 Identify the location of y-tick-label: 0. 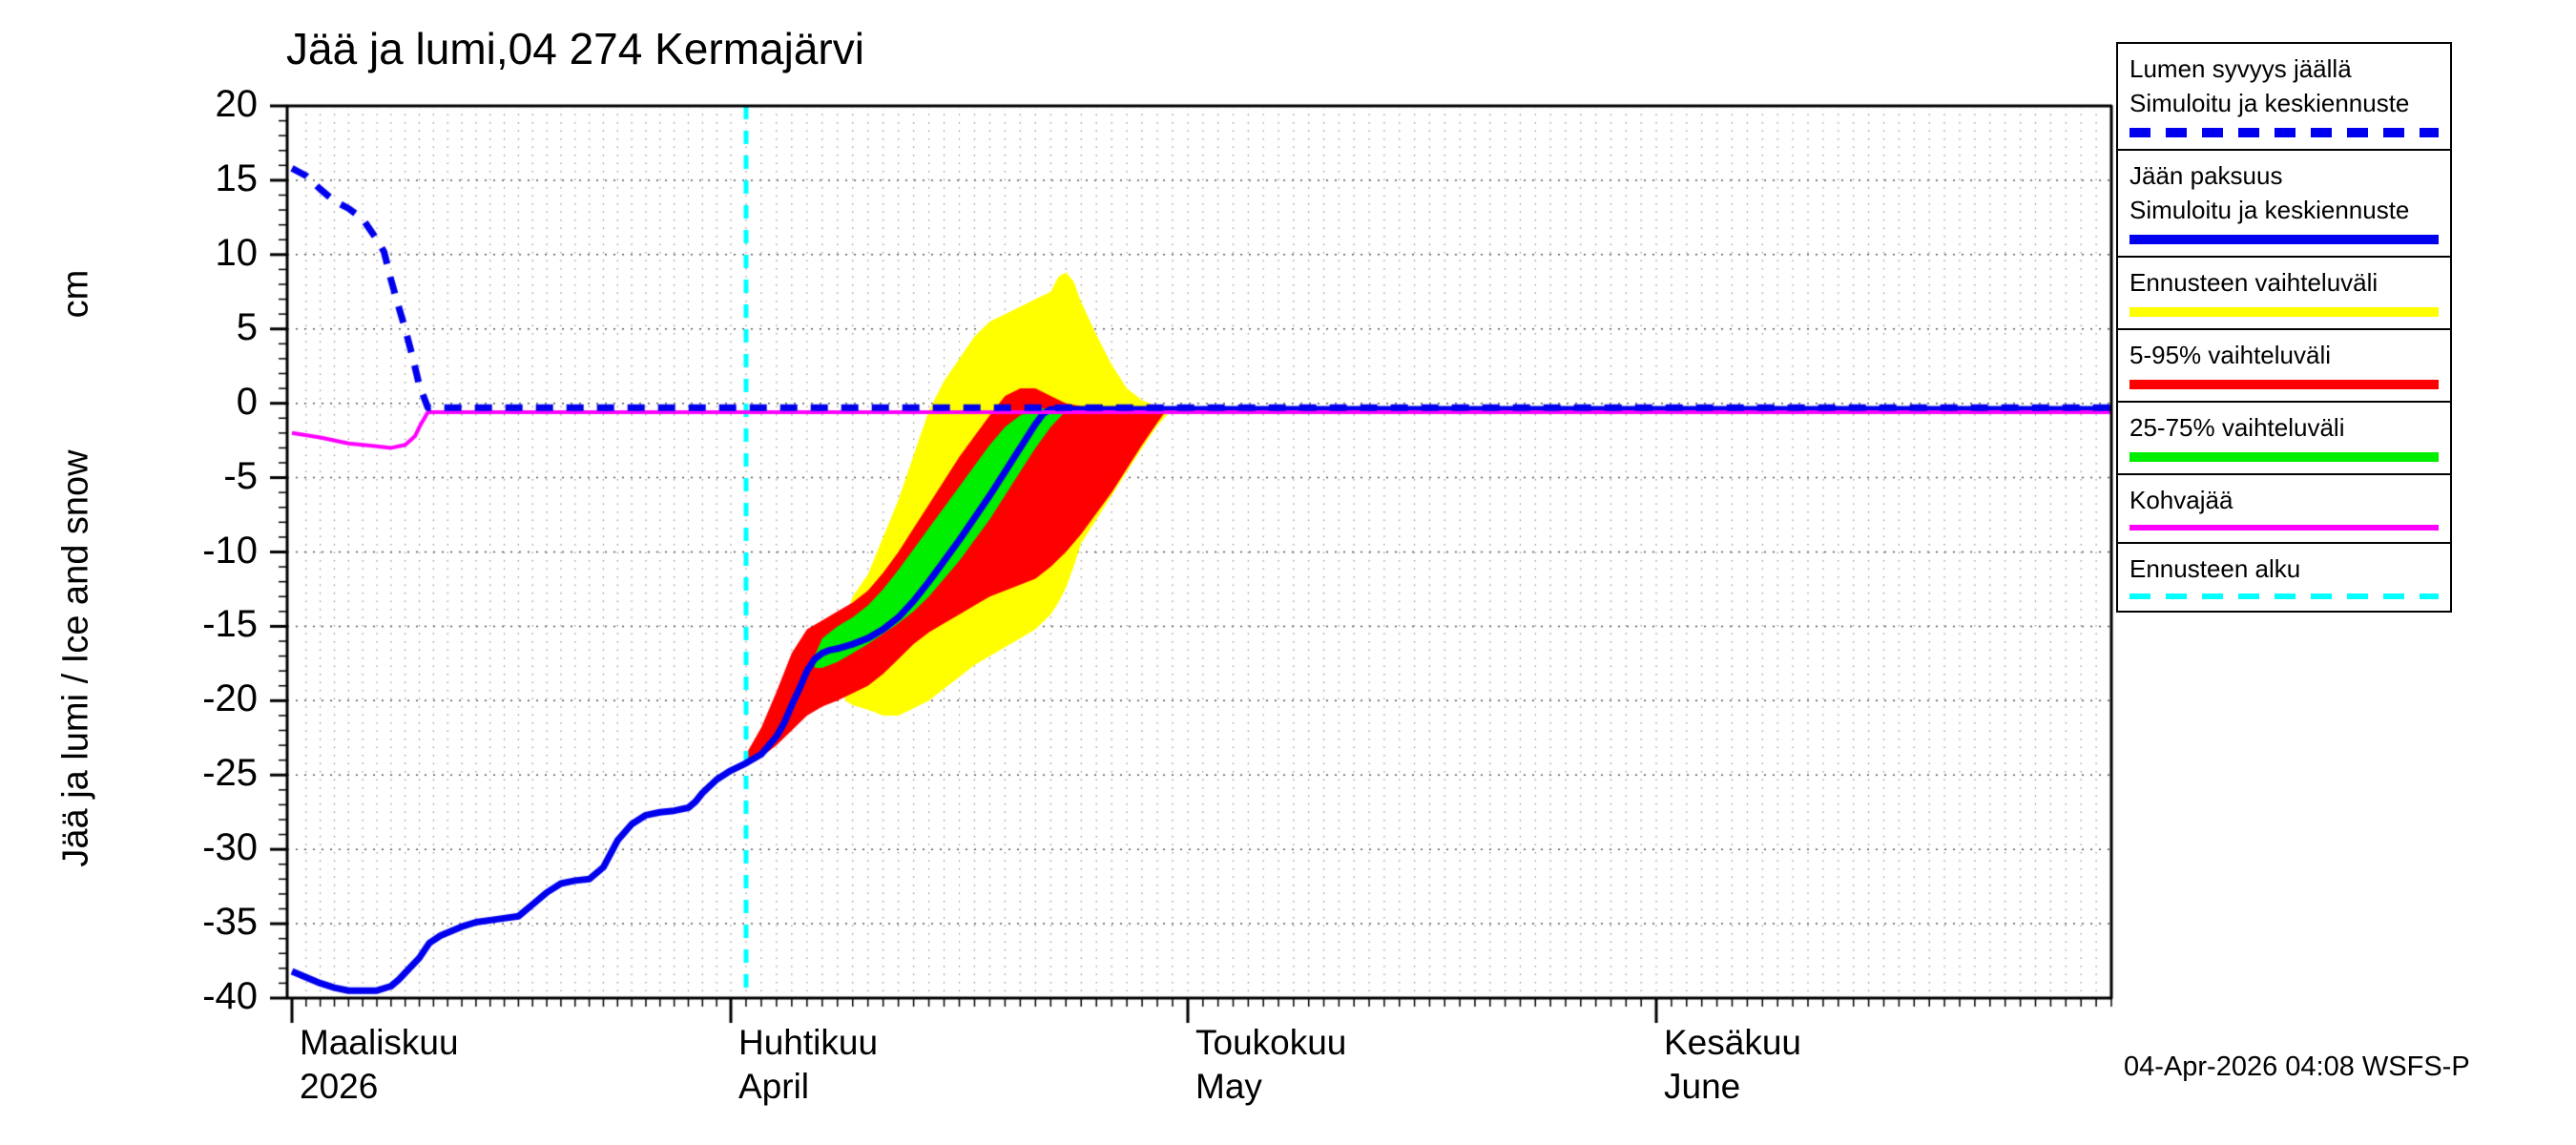
(247, 402).